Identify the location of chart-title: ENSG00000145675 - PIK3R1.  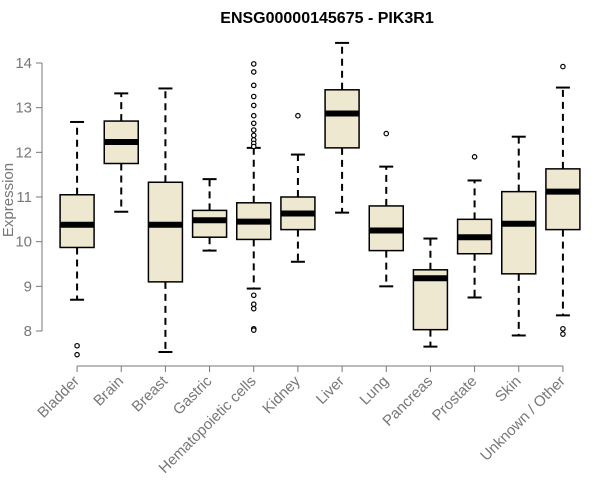
(327, 18).